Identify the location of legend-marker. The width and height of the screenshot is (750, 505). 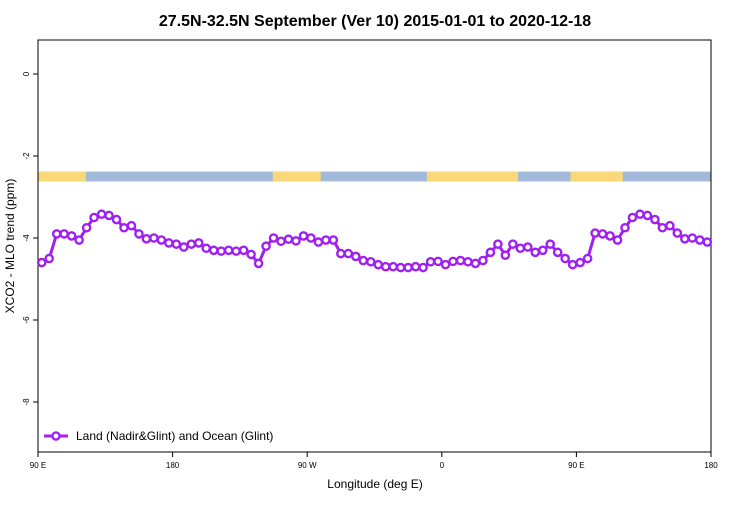
(56, 436).